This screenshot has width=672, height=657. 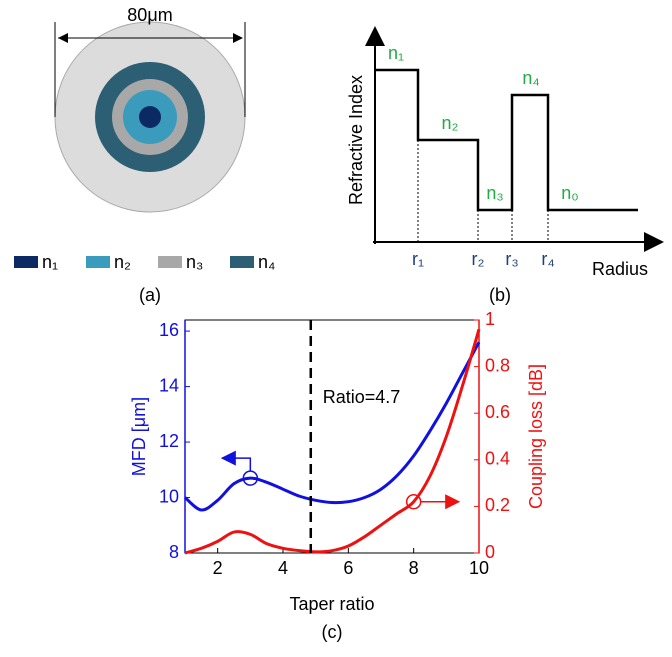 What do you see at coordinates (332, 426) in the screenshot?
I see `series-line` at bounding box center [332, 426].